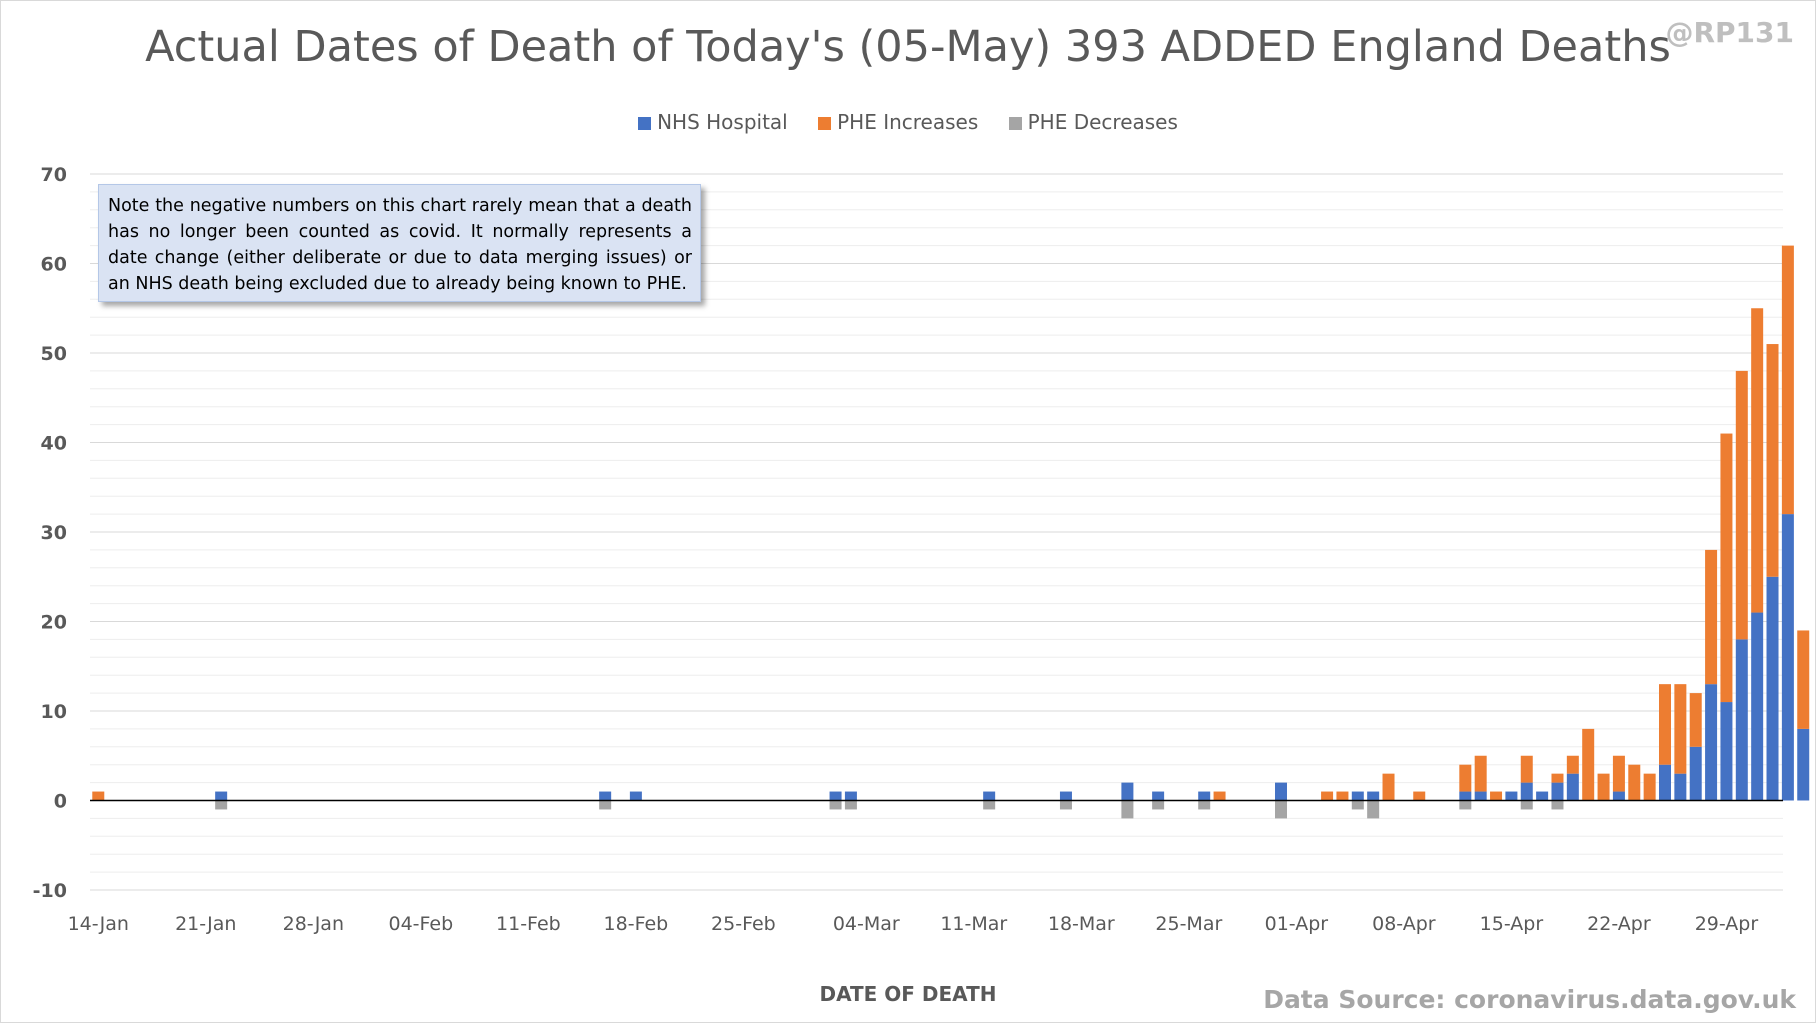 The image size is (1816, 1023). Describe the element at coordinates (54, 444) in the screenshot. I see `y-tick-label: 40` at that location.